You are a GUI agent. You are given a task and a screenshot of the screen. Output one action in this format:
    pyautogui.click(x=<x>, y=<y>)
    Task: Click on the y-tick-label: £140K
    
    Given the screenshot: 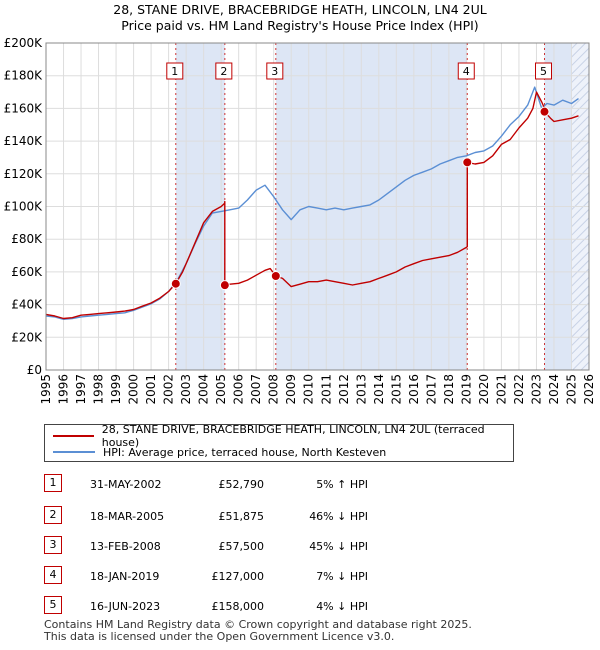 What is the action you would take?
    pyautogui.click(x=24, y=141)
    